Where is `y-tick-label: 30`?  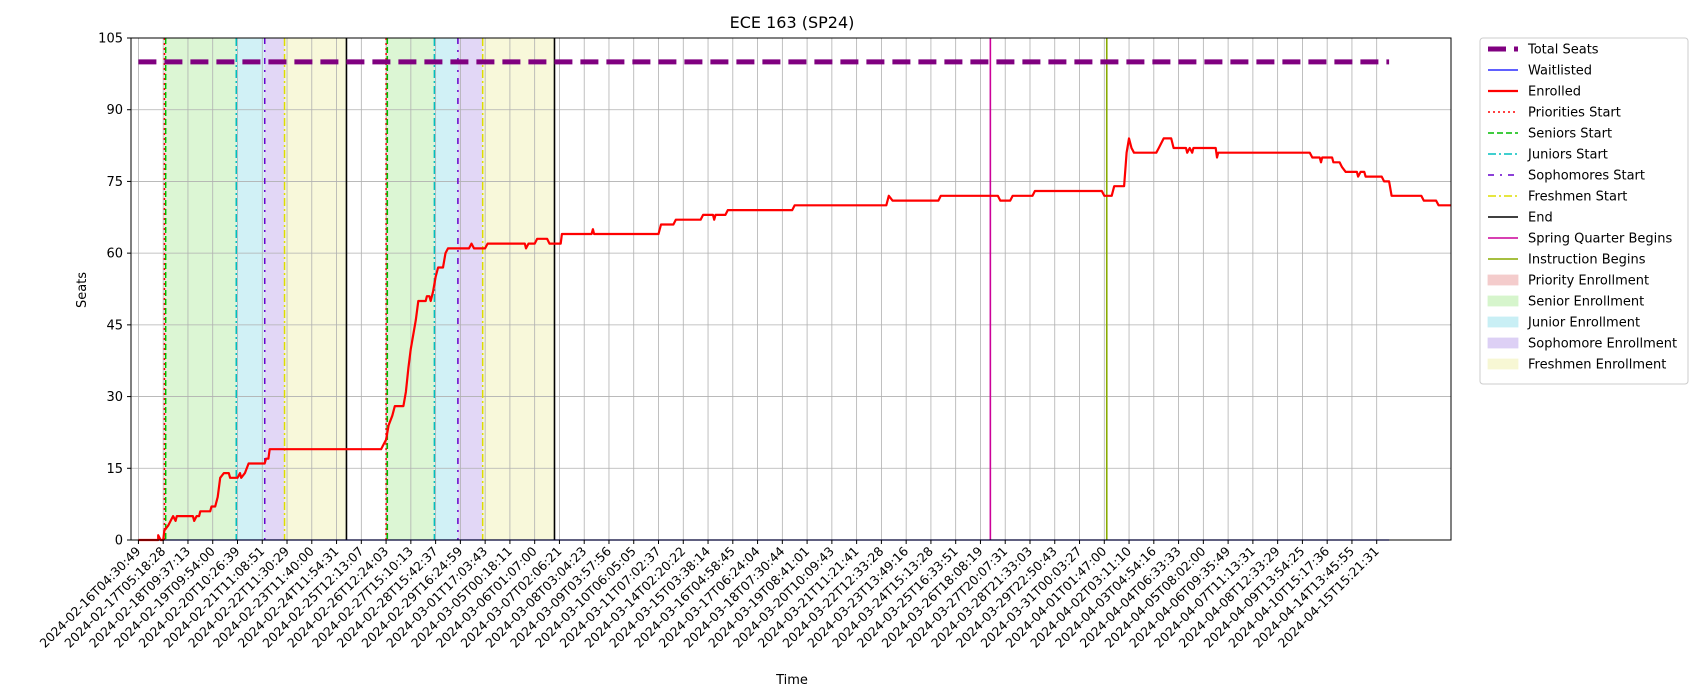 y-tick-label: 30 is located at coordinates (114, 397).